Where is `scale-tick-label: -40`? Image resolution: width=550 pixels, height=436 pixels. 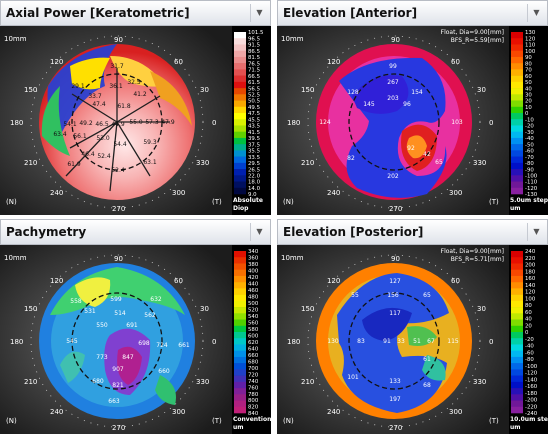
scale-tick-label: -40 is located at coordinates (529, 139).